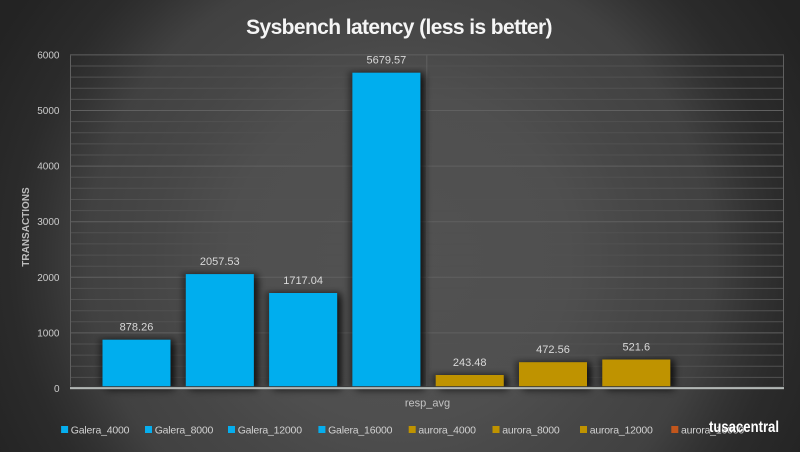 Image resolution: width=800 pixels, height=452 pixels. What do you see at coordinates (427, 404) in the screenshot?
I see `svg-text: resp_avg` at bounding box center [427, 404].